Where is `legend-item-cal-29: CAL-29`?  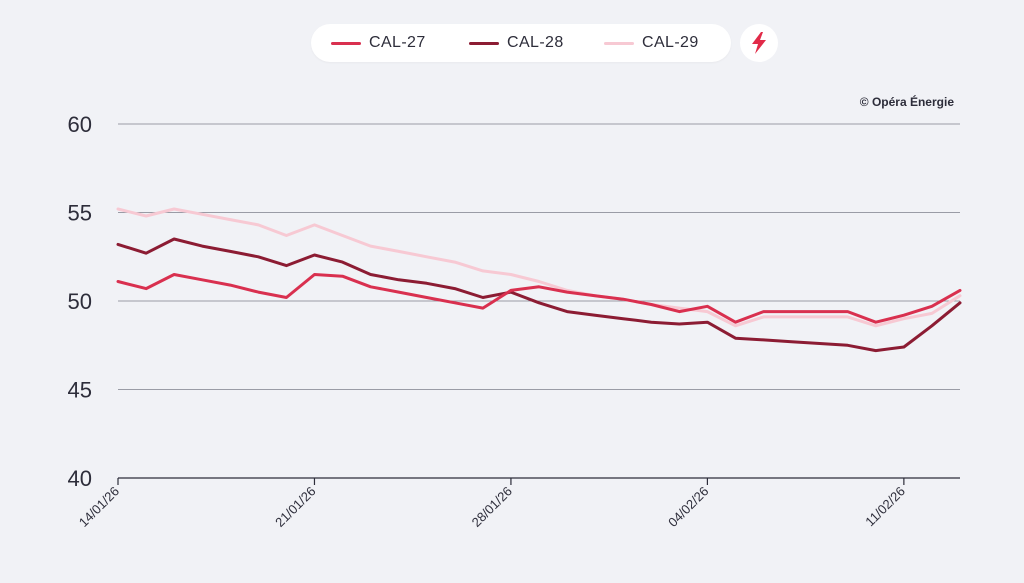
legend-item-cal-29: CAL-29 is located at coordinates (651, 43).